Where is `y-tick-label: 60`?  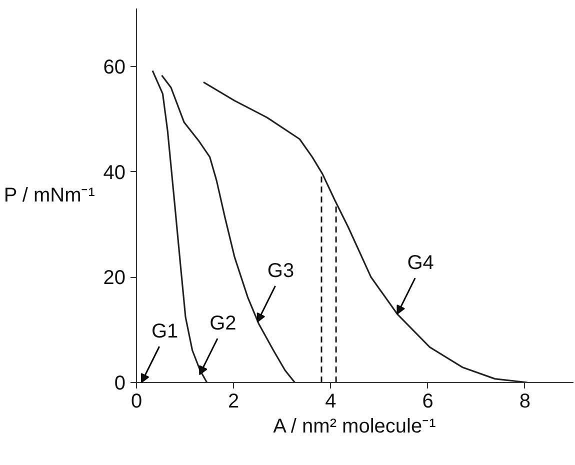
y-tick-label: 60 is located at coordinates (114, 67).